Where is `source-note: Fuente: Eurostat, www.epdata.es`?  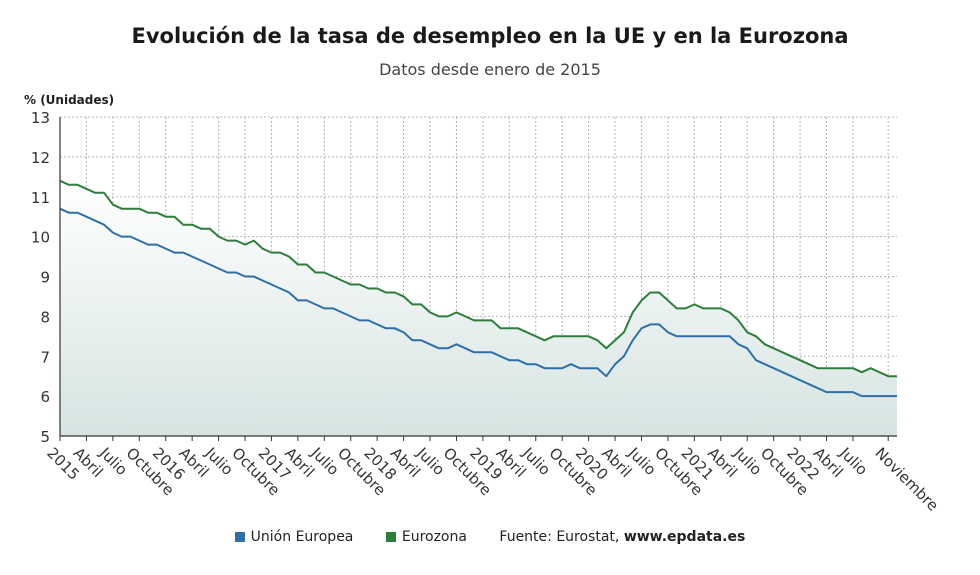
source-note: Fuente: Eurostat, www.epdata.es is located at coordinates (622, 537).